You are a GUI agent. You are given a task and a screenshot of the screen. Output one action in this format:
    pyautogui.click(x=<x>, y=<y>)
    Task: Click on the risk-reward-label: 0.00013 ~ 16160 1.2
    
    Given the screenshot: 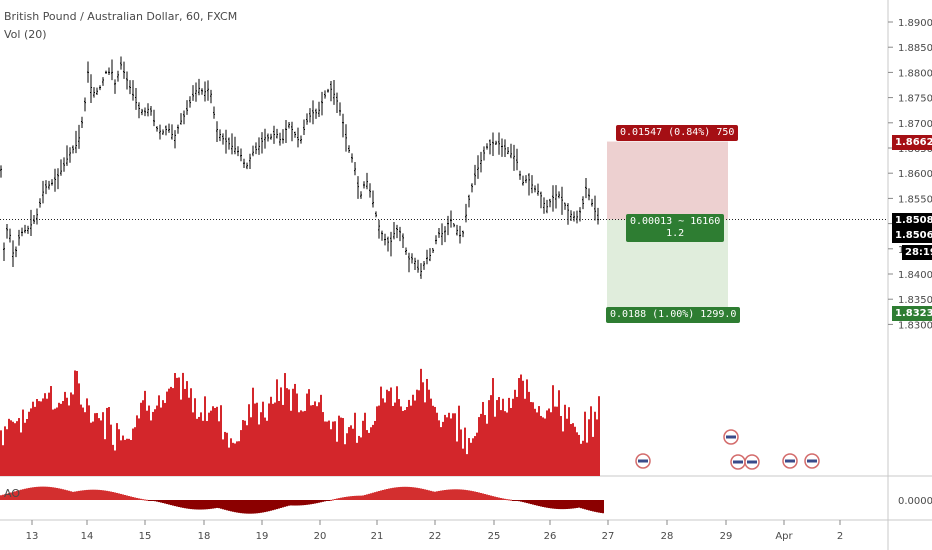 What is the action you would take?
    pyautogui.click(x=675, y=227)
    